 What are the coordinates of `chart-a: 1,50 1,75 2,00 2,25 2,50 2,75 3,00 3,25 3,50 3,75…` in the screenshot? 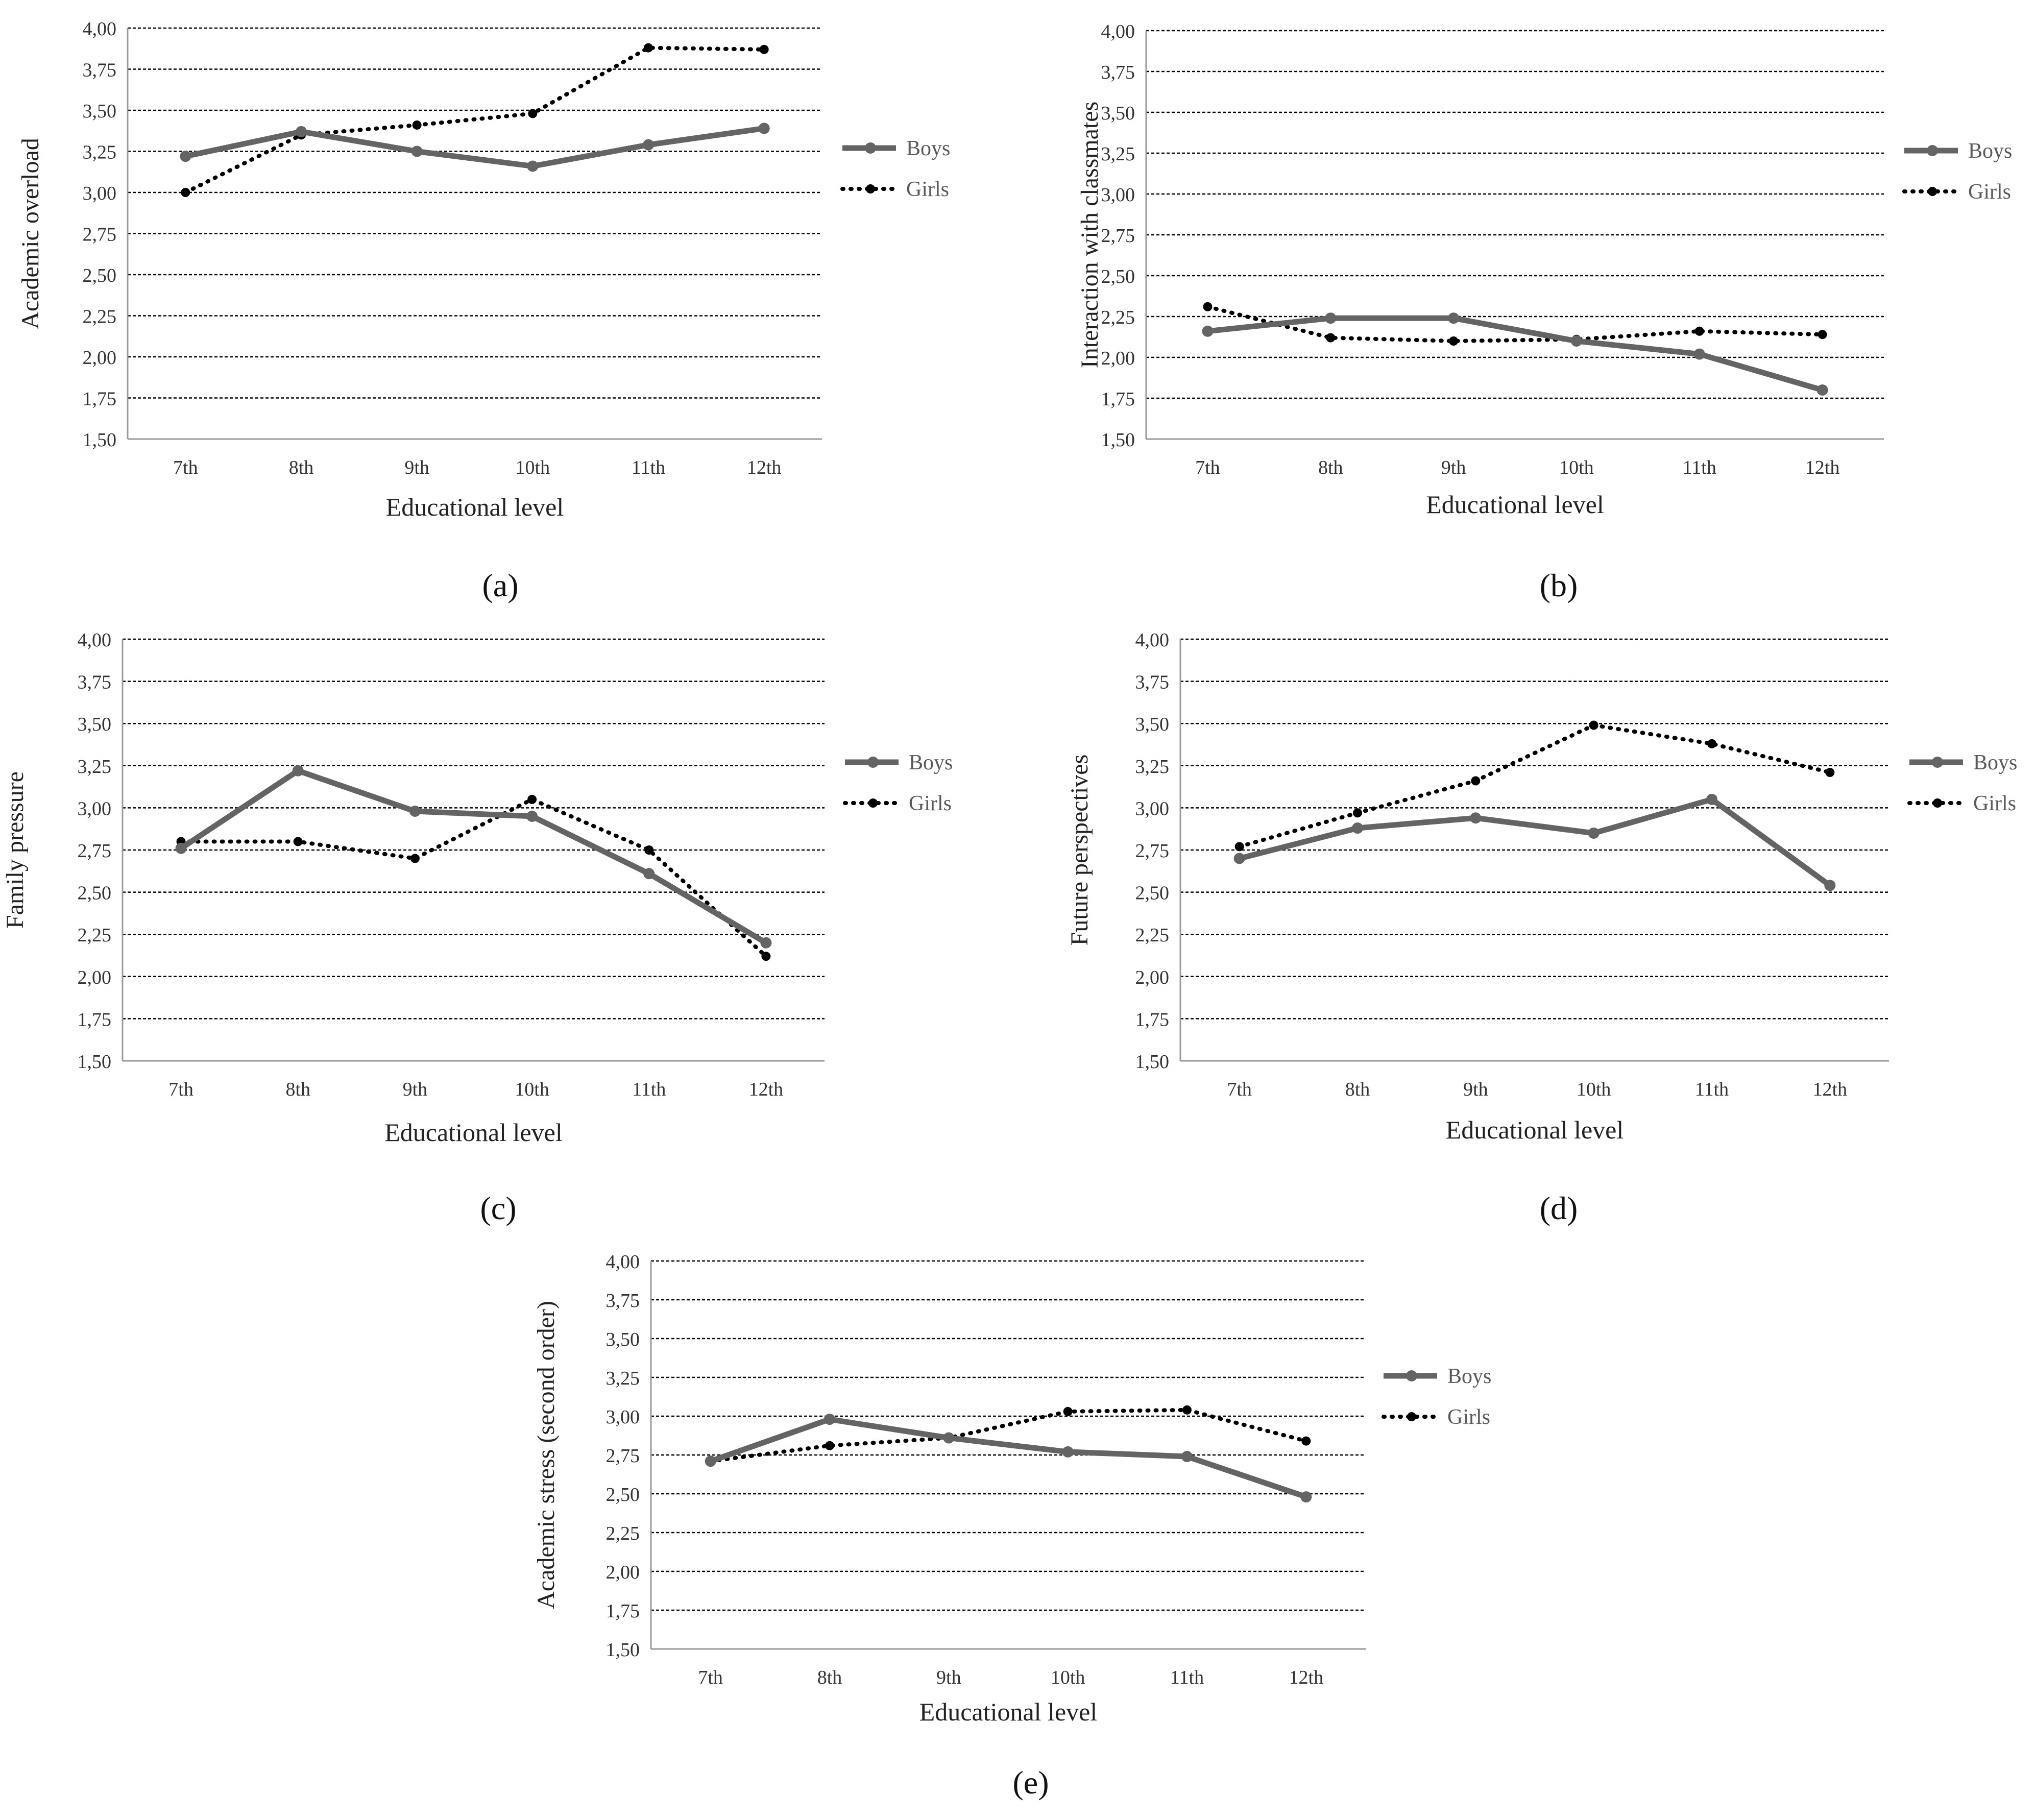 It's located at (484, 269).